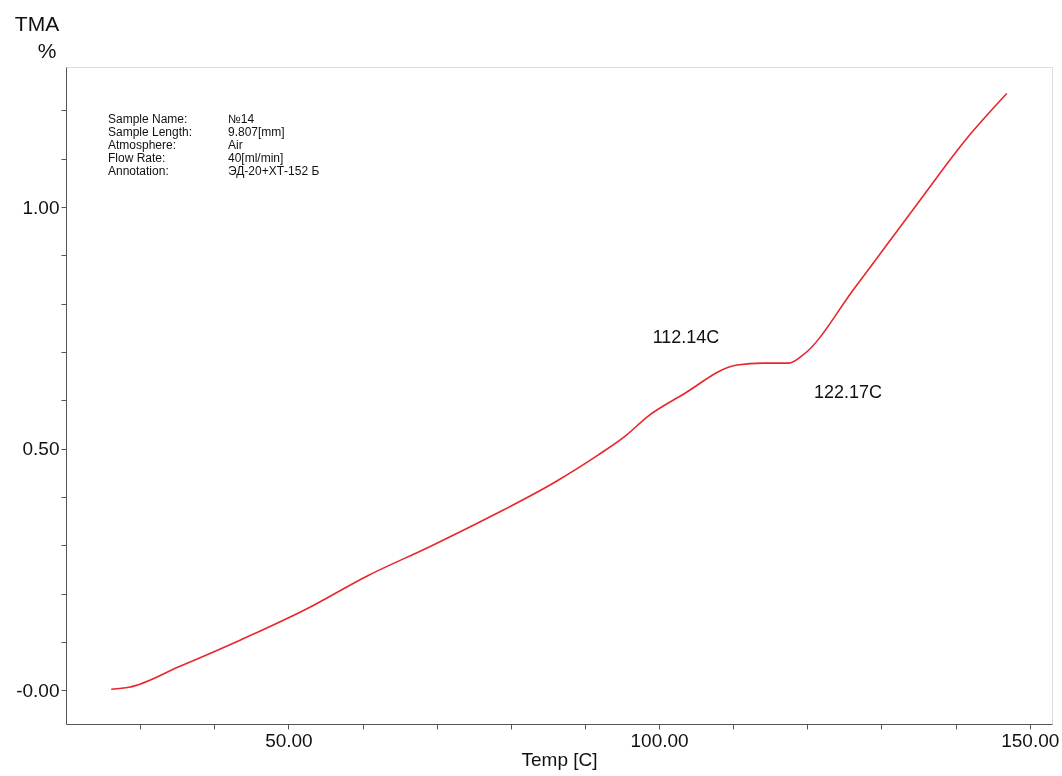 The height and width of the screenshot is (776, 1062). Describe the element at coordinates (138, 171) in the screenshot. I see `annotation: Annotation:` at that location.